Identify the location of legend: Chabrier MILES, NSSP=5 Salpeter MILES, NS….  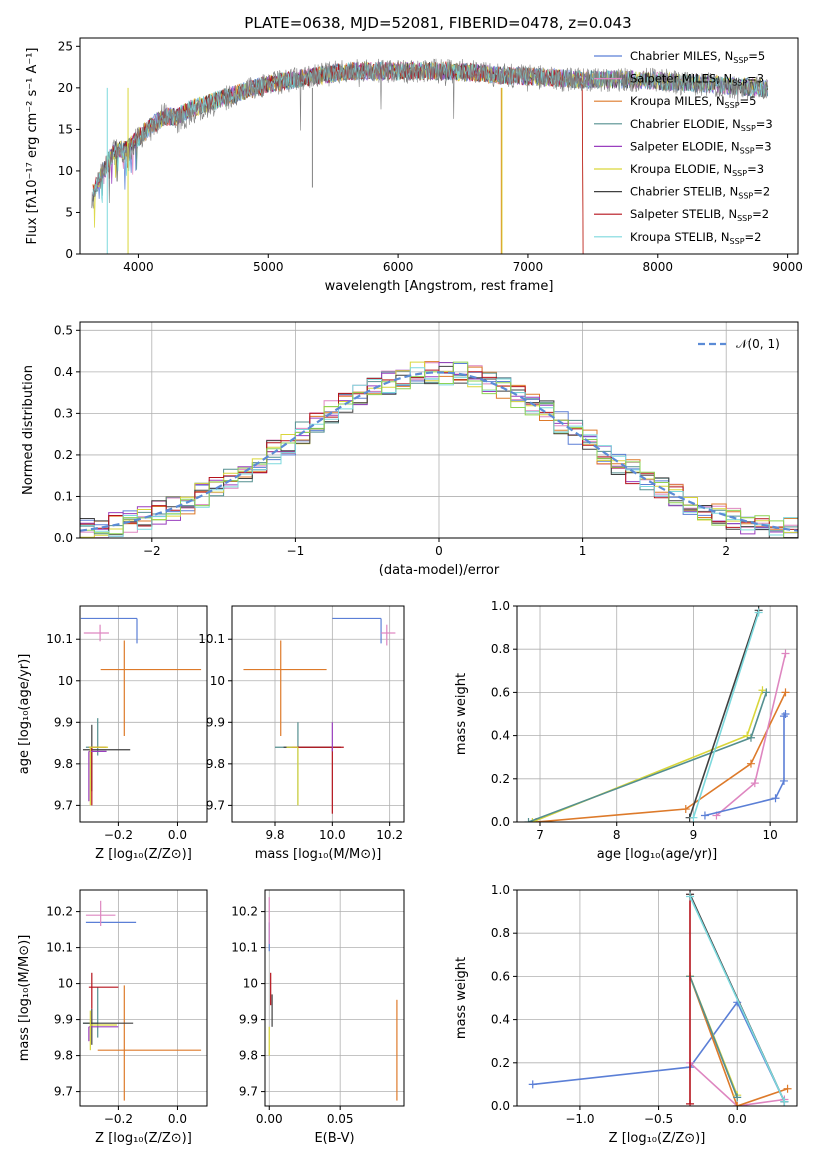
(683, 147).